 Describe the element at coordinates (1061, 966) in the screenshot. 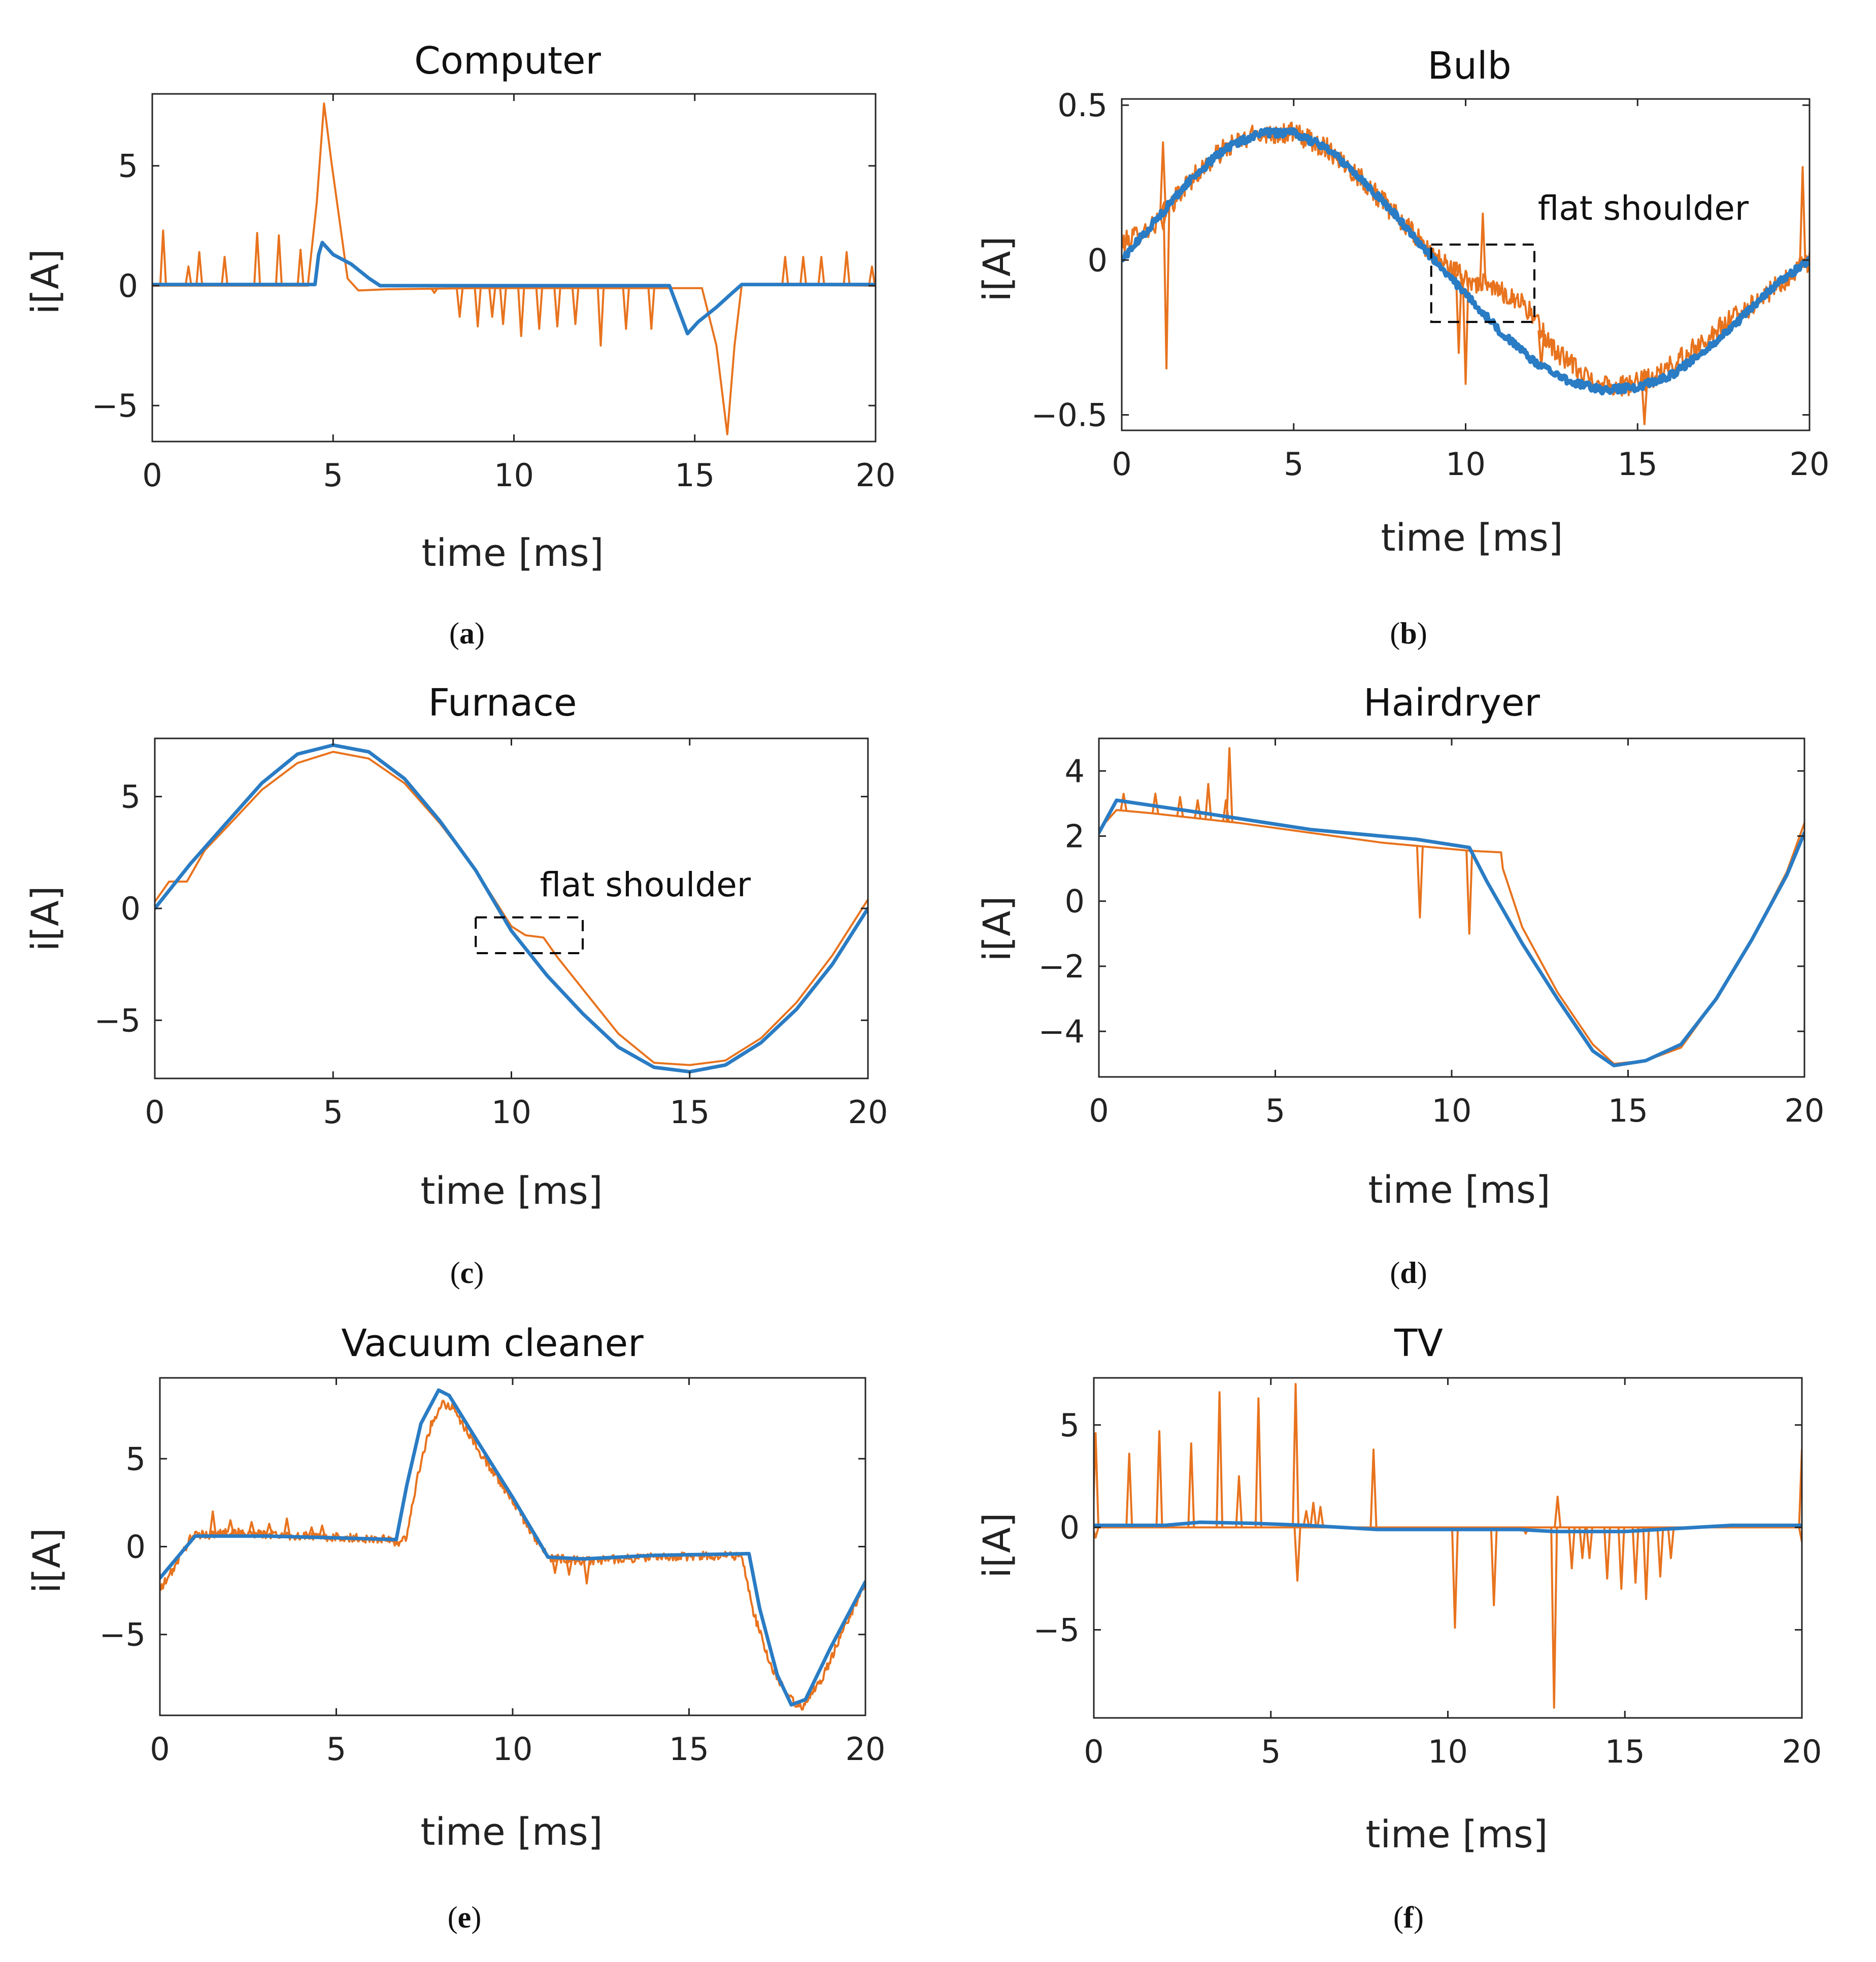

I see `y-tick-label: −2` at that location.